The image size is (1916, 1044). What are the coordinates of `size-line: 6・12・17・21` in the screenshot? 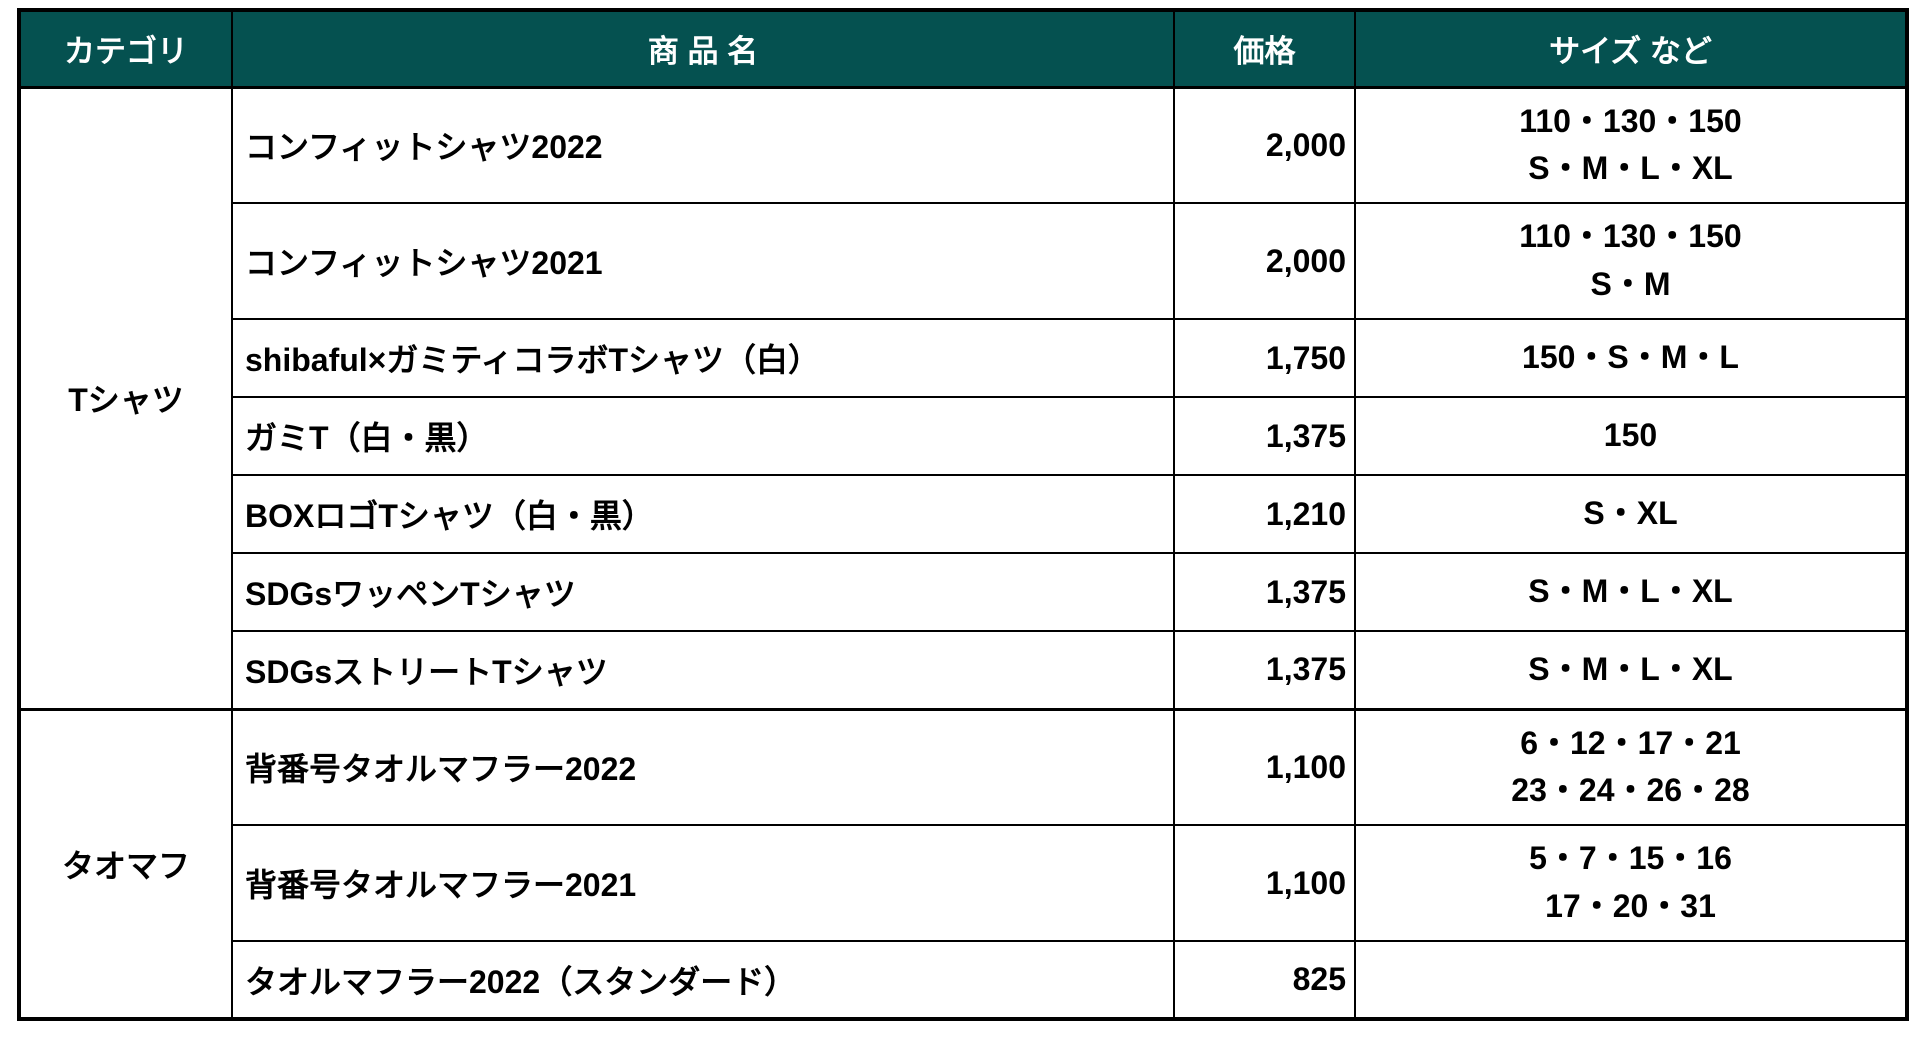 It's located at (1630, 742).